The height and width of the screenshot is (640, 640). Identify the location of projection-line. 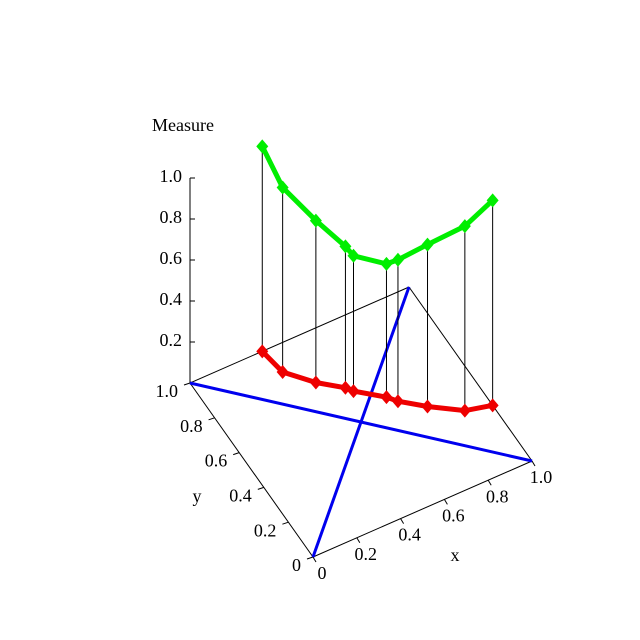
(377, 381).